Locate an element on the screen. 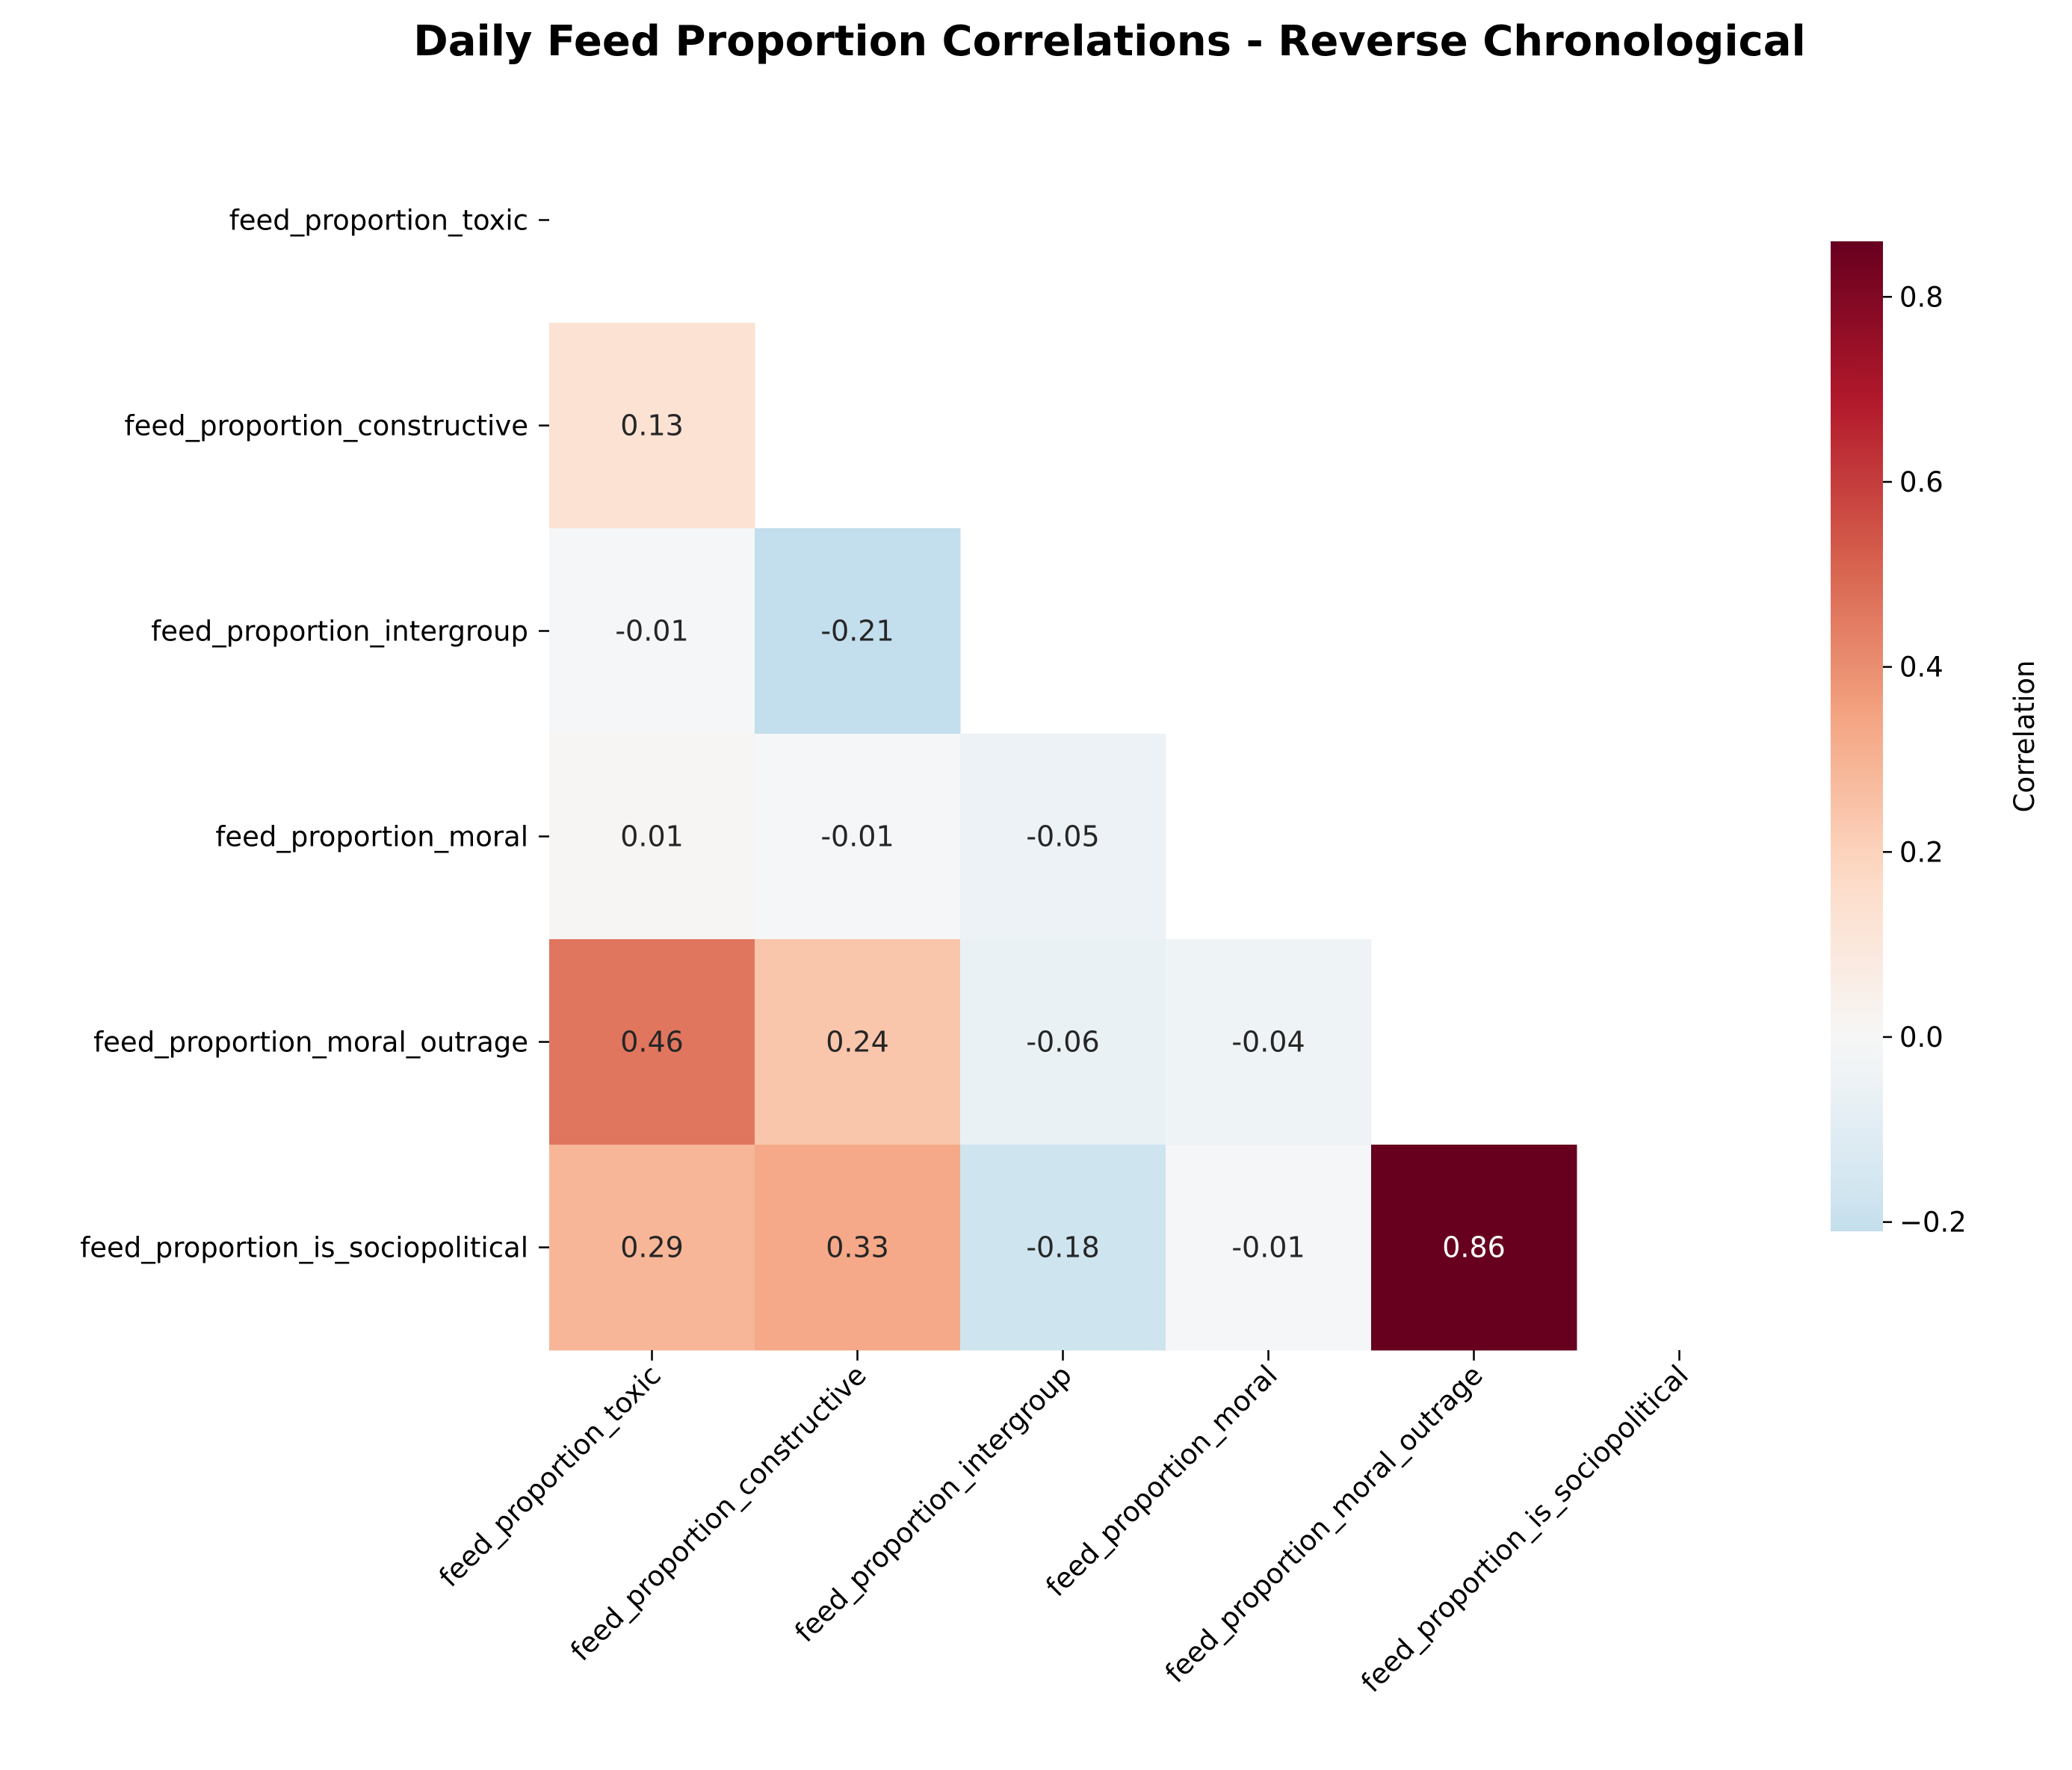  cell-value-label: -0.04 is located at coordinates (1268, 1042).